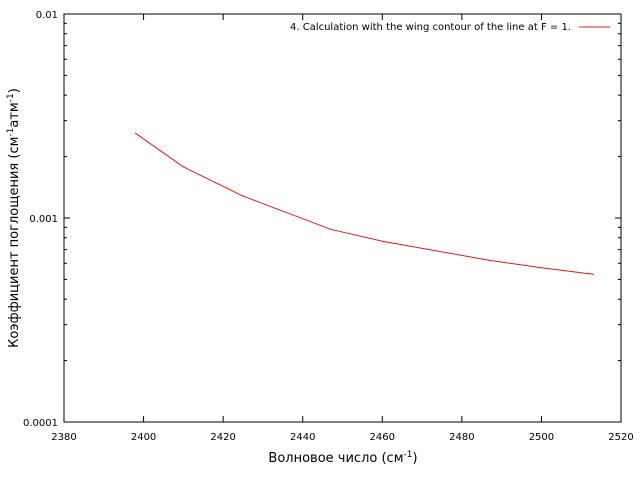 This screenshot has width=640, height=480. I want to click on x-tick-label: 2460, so click(382, 437).